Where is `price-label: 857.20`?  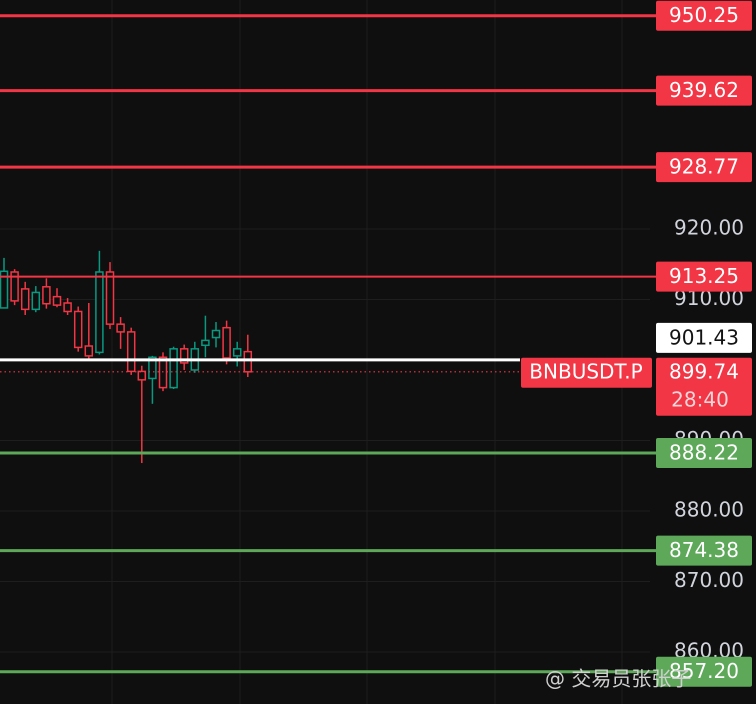 price-label: 857.20 is located at coordinates (704, 671).